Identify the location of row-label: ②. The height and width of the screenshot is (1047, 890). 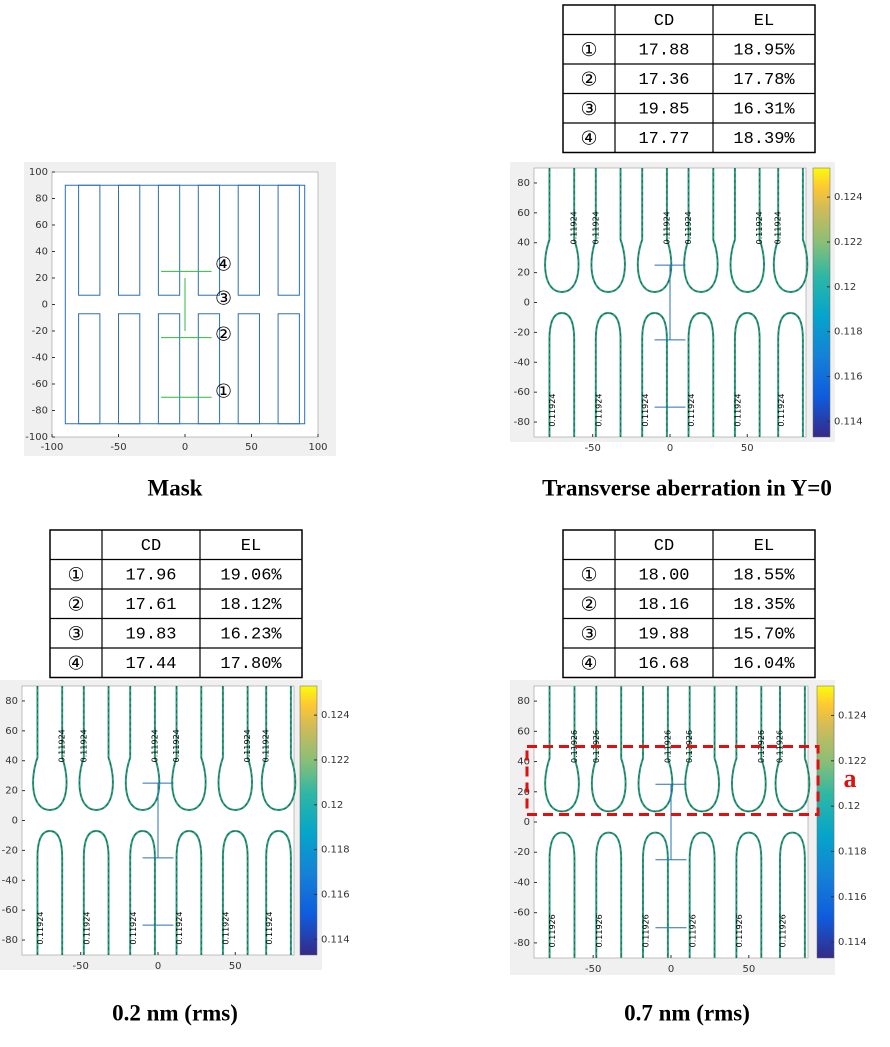
(588, 79).